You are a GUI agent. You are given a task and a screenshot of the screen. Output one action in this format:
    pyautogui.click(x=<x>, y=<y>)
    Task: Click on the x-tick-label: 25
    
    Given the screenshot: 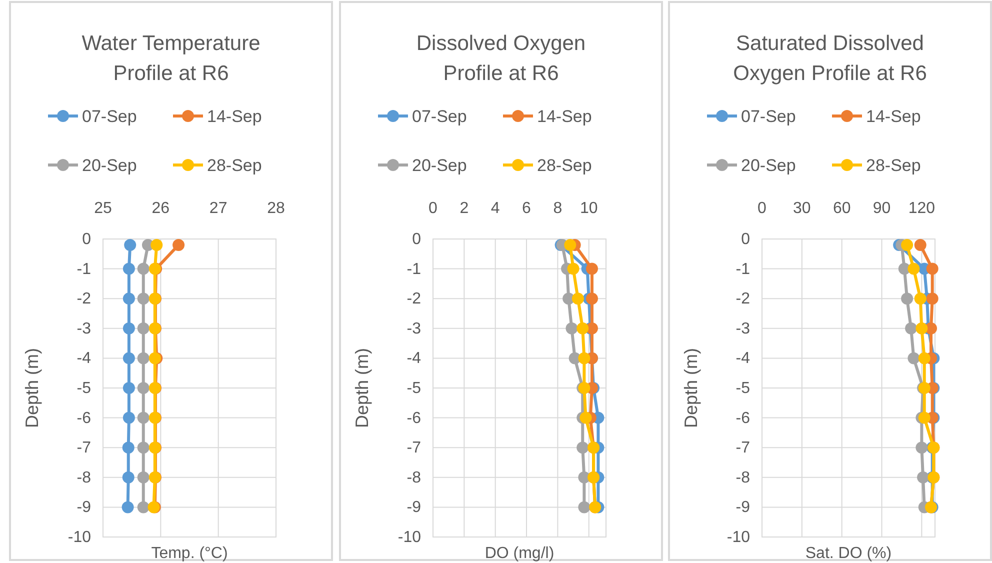 What is the action you would take?
    pyautogui.click(x=103, y=208)
    